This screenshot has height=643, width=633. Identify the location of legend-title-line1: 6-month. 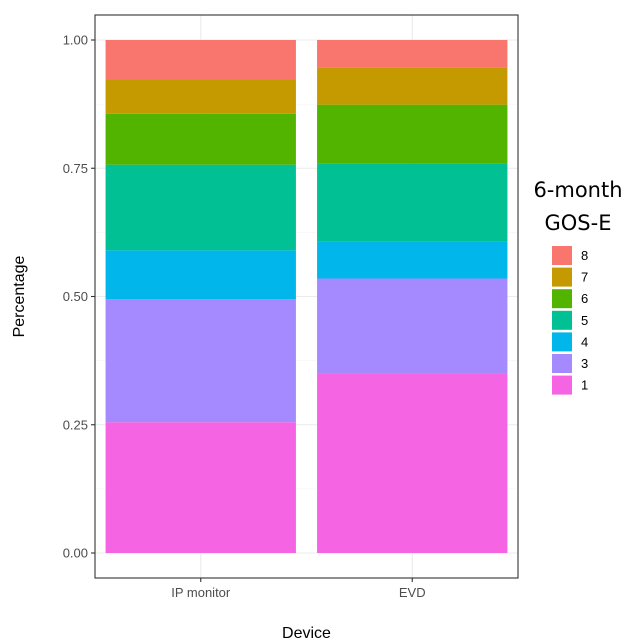
(577, 190).